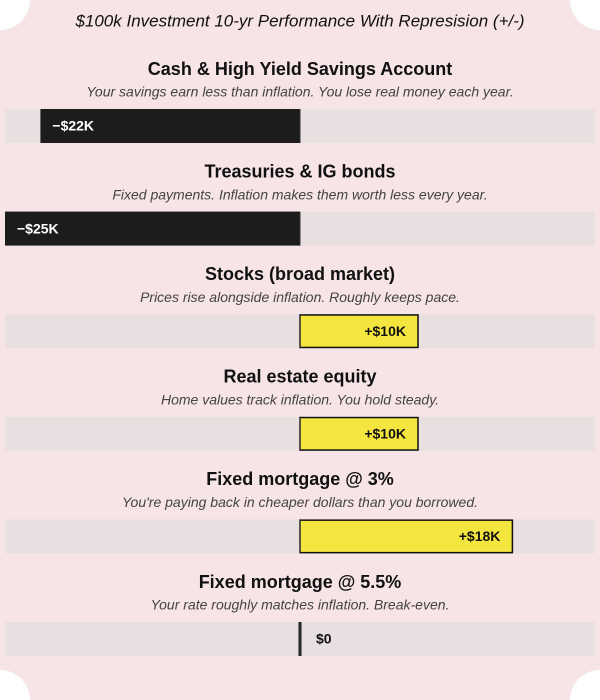 Image resolution: width=600 pixels, height=700 pixels. Describe the element at coordinates (480, 536) in the screenshot. I see `value-label: +$18K` at that location.